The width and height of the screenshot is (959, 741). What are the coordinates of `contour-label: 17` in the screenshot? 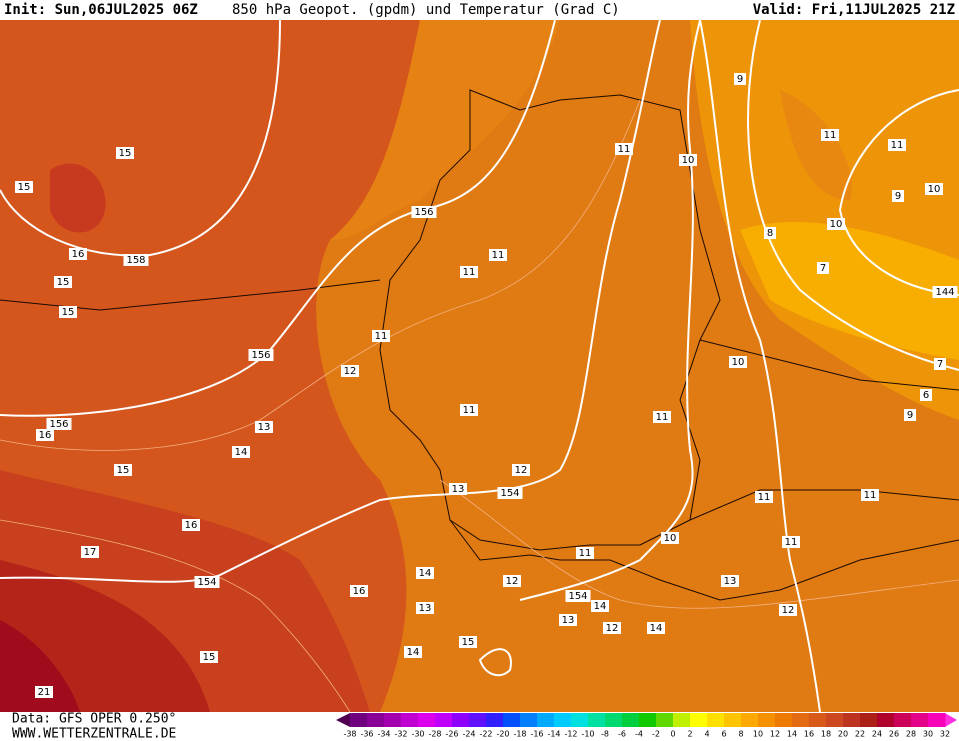 It's located at (90, 552).